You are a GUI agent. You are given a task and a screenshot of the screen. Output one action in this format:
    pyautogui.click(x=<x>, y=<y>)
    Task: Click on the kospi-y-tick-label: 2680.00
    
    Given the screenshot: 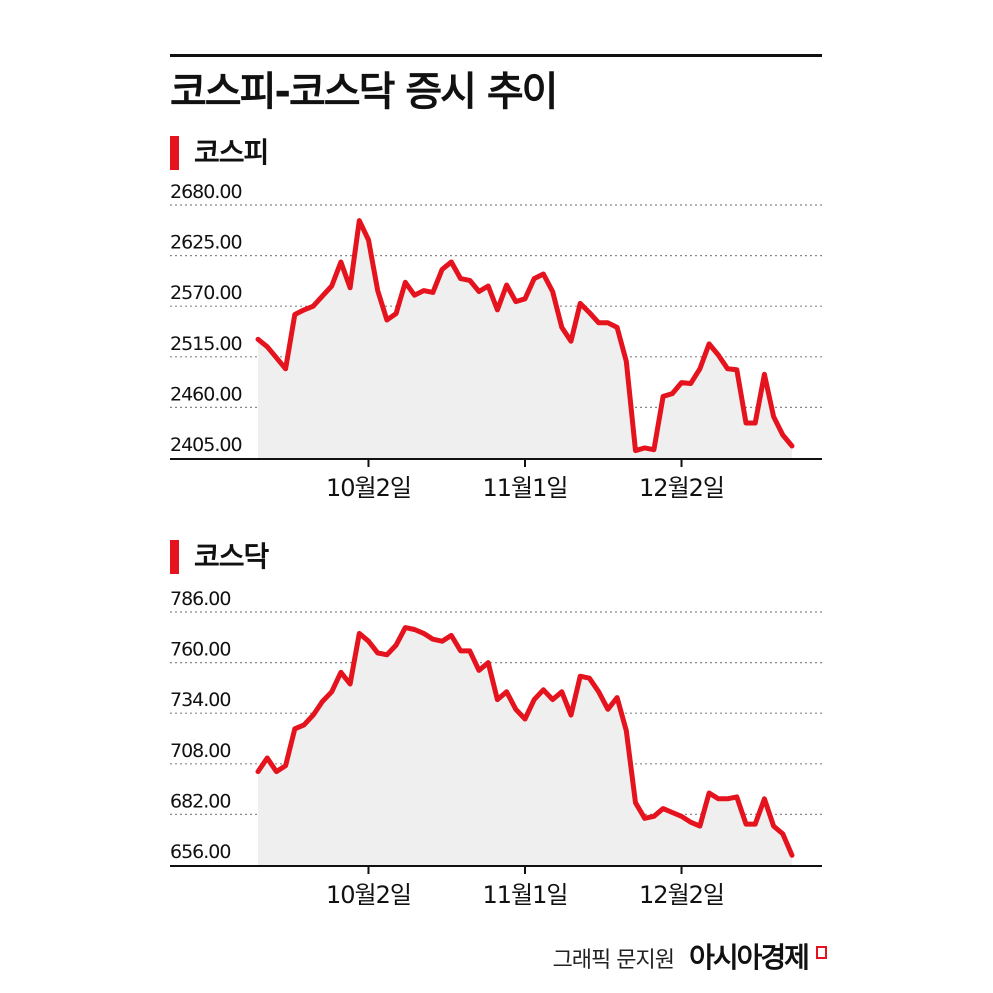 What is the action you would take?
    pyautogui.click(x=206, y=192)
    